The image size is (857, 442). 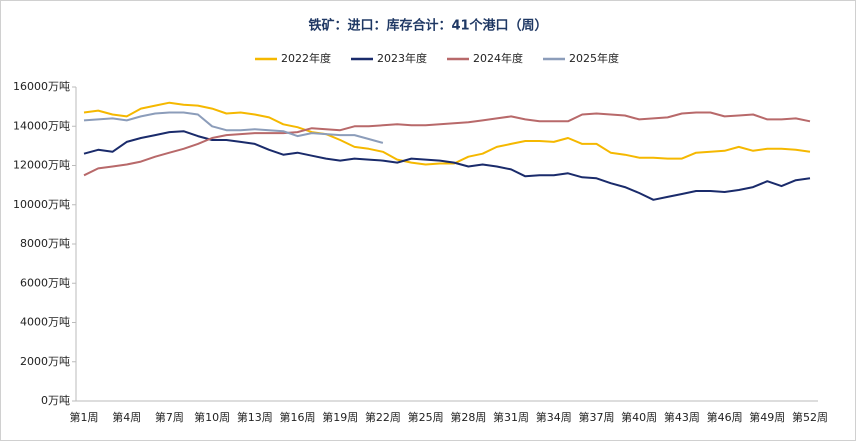 What do you see at coordinates (596, 417) in the screenshot?
I see `x-tick-label: 第37周` at bounding box center [596, 417].